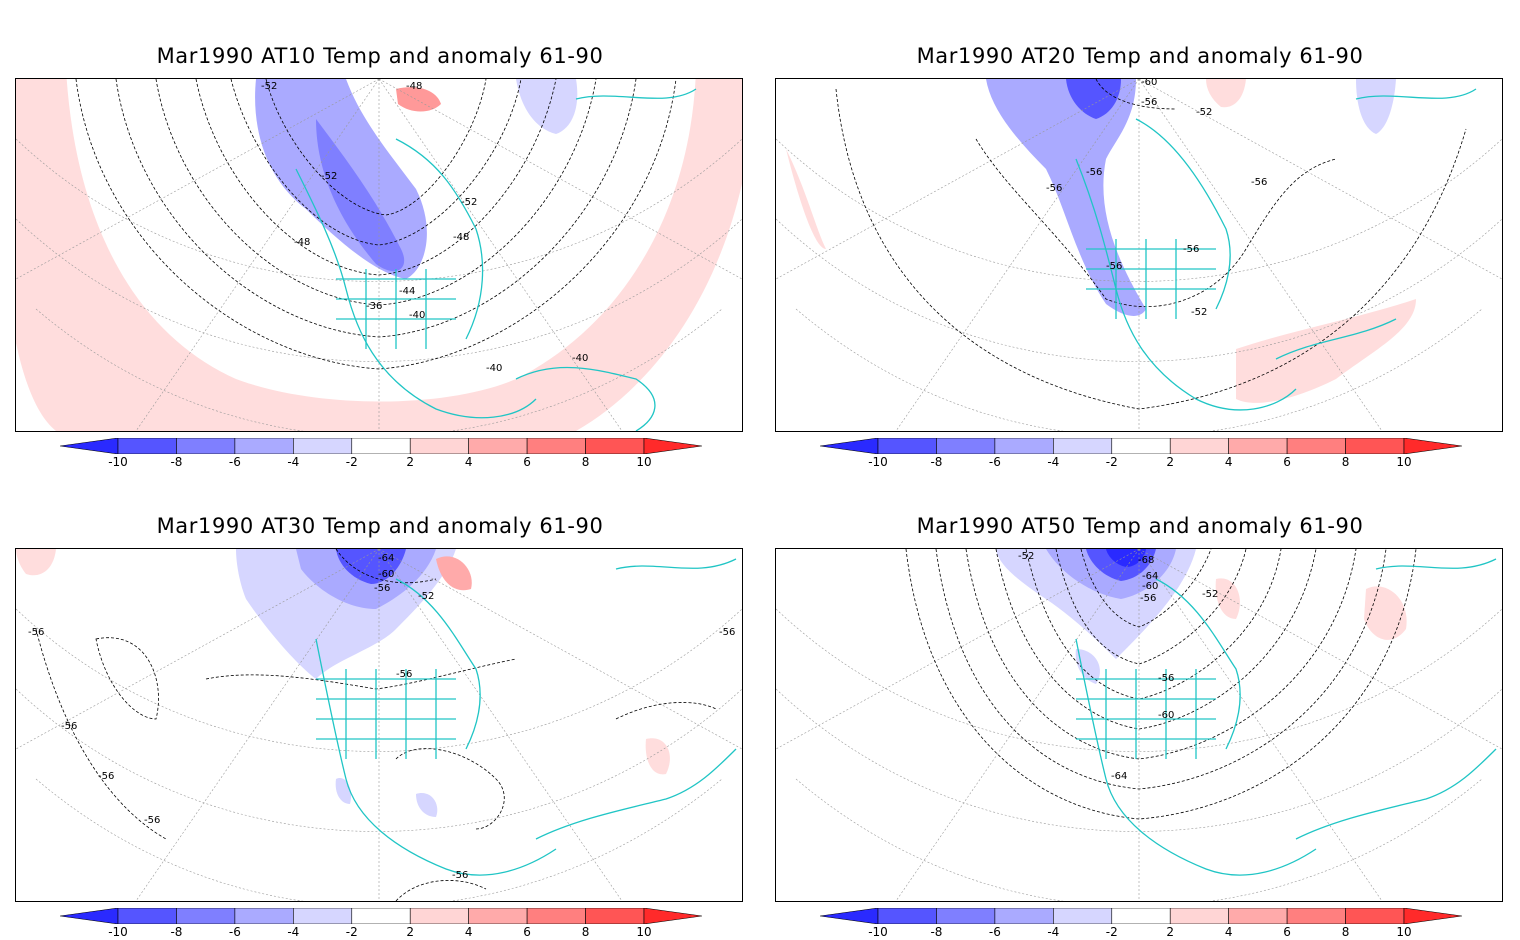 The width and height of the screenshot is (1520, 940). I want to click on panel-title: Mar1990 AT10 Temp and anomaly 61-90, so click(380, 56).